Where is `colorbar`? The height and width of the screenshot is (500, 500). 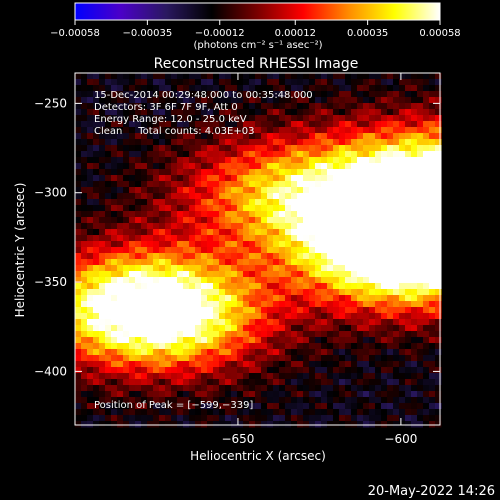
colorbar is located at coordinates (257, 11).